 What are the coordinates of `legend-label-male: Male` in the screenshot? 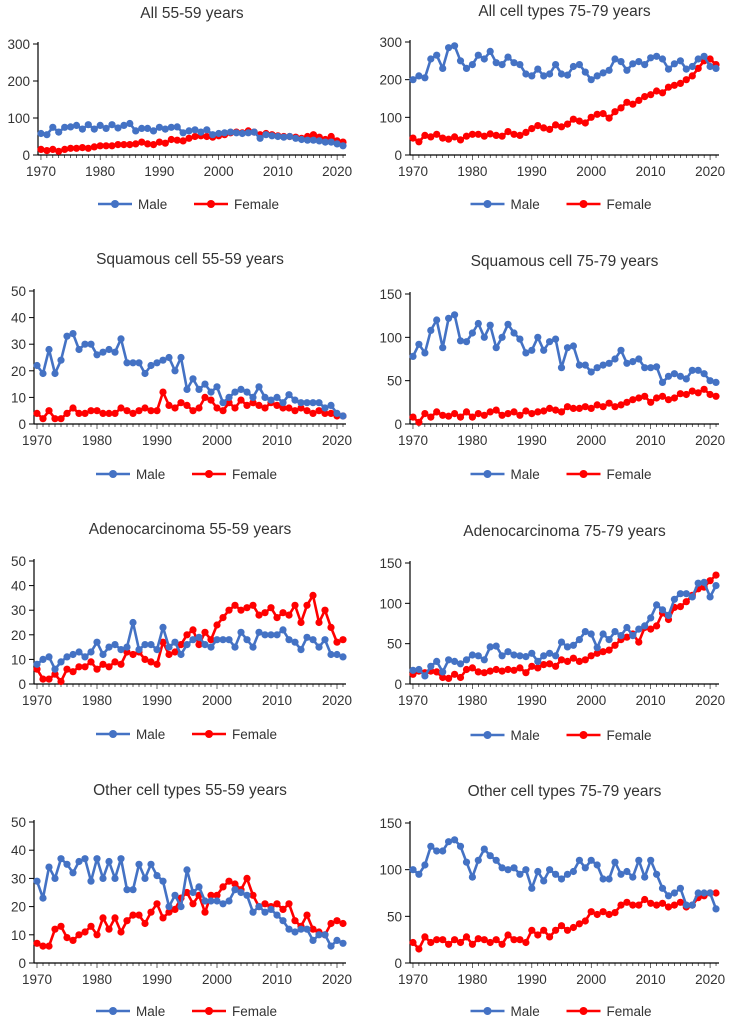 It's located at (525, 1011).